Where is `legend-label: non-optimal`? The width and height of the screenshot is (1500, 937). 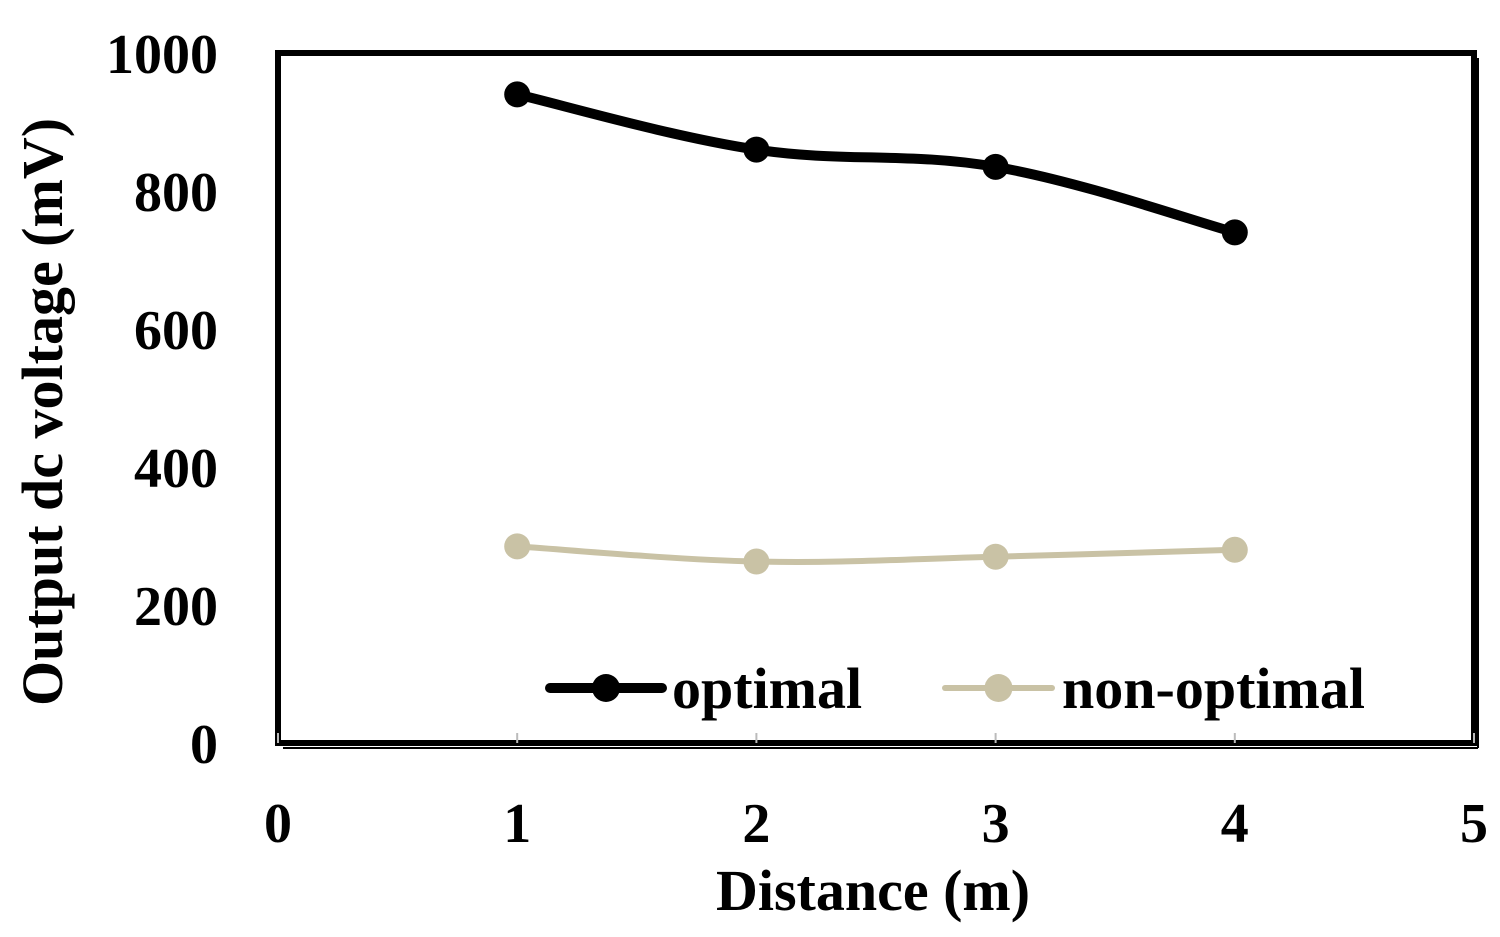
legend-label: non-optimal is located at coordinates (1213, 688).